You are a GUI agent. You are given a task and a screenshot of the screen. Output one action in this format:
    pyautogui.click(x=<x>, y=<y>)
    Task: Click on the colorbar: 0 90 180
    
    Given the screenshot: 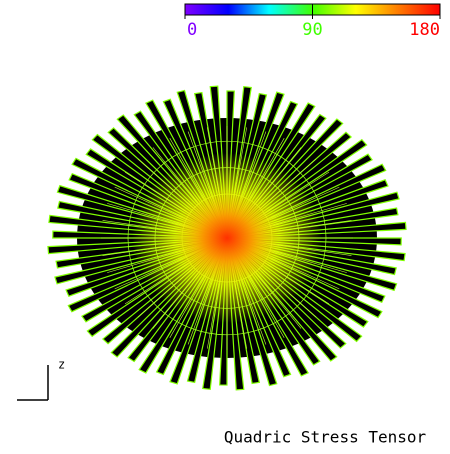 What is the action you would take?
    pyautogui.click(x=312, y=21)
    